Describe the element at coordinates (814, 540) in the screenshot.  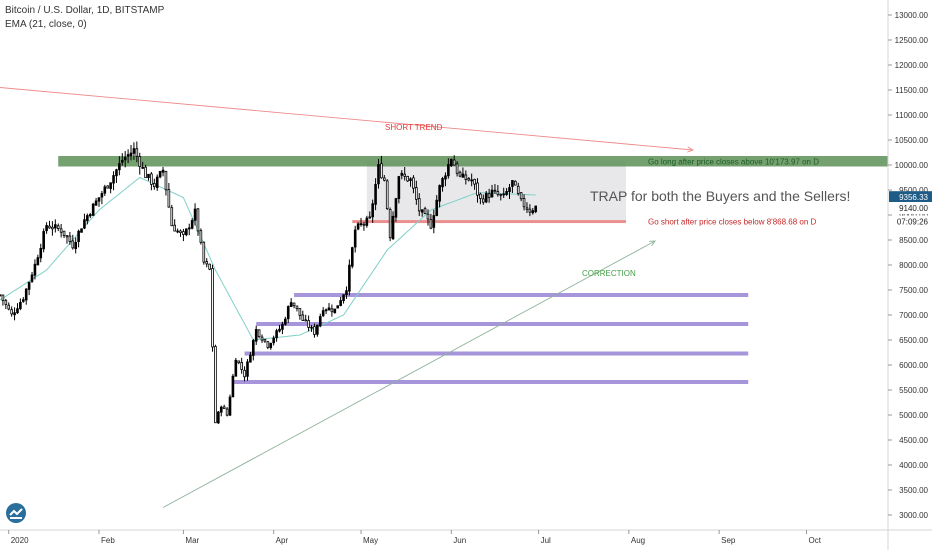
I see `x-tick-label: Oct` at that location.